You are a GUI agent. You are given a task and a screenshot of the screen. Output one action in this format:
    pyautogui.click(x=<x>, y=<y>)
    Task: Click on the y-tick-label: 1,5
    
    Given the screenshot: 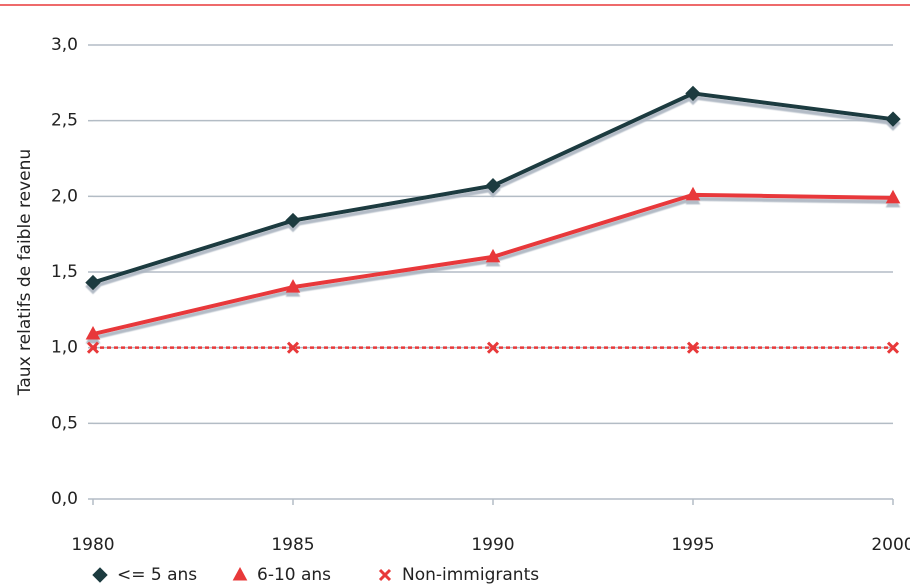 What is the action you would take?
    pyautogui.click(x=64, y=272)
    